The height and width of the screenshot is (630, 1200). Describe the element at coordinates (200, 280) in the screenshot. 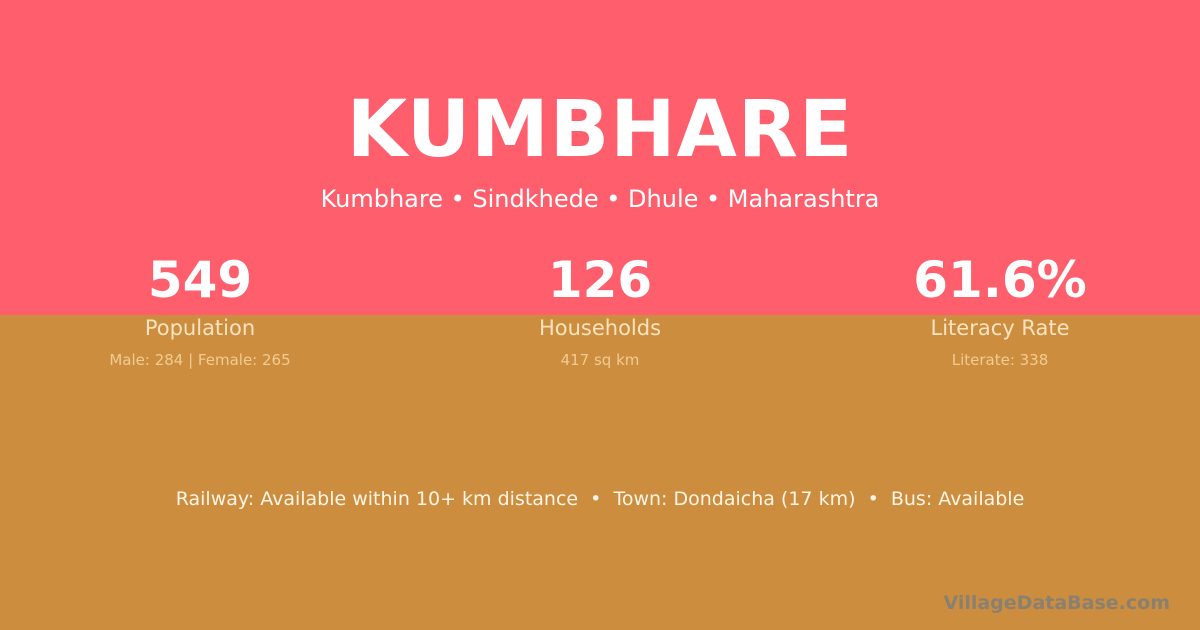

I see `stat-value: 549` at that location.